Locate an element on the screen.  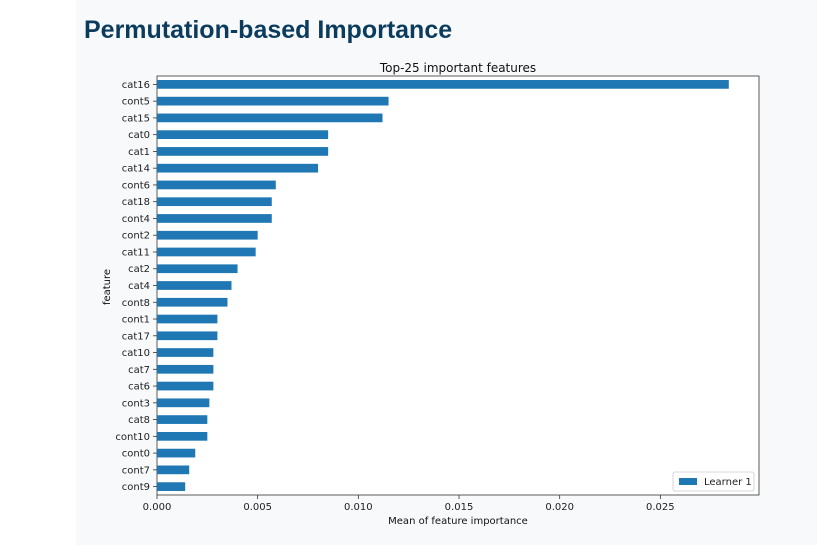
bar-cat0 is located at coordinates (243, 135).